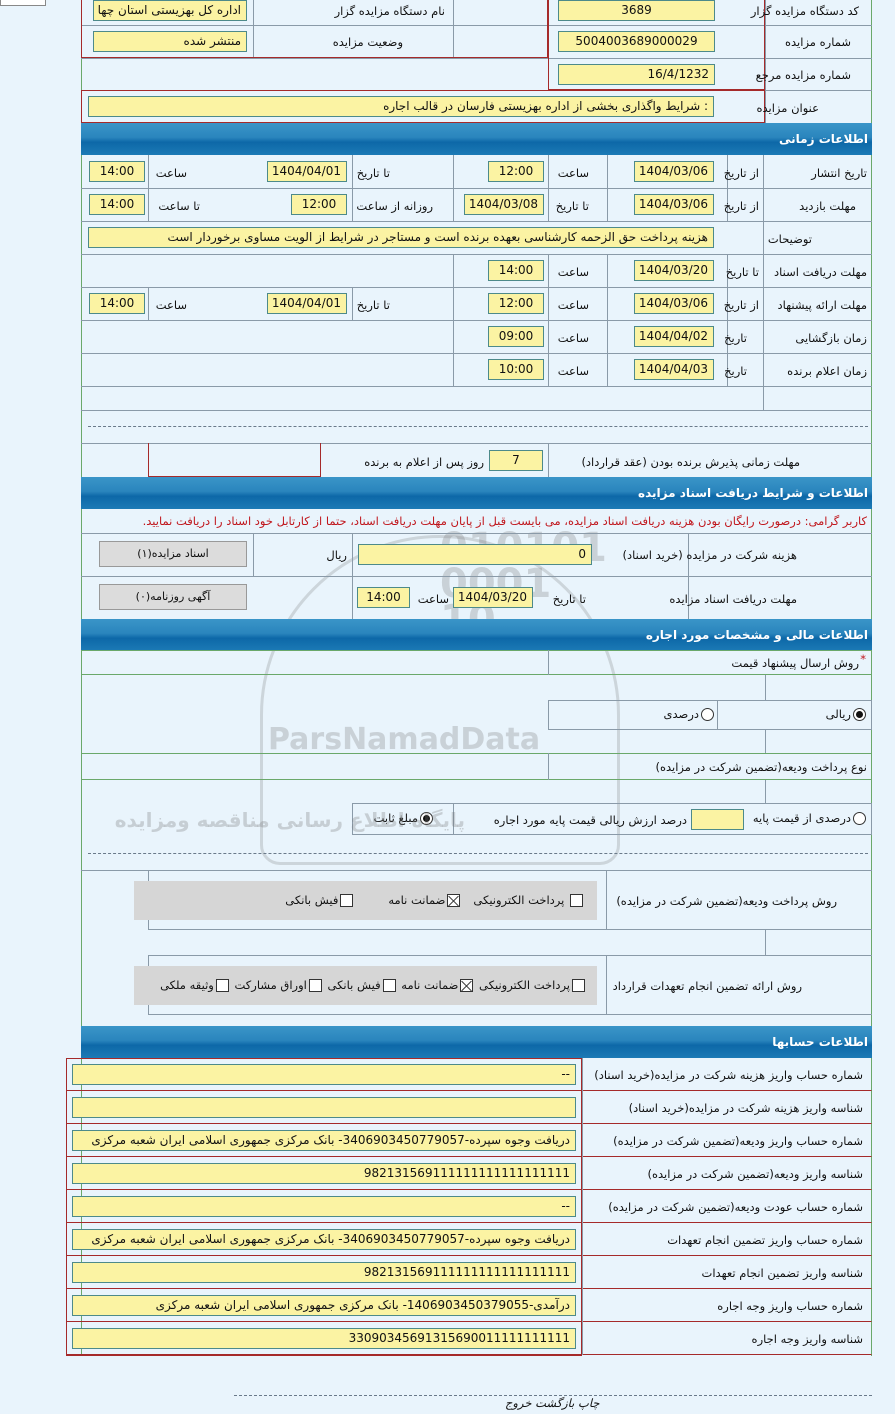 Image resolution: width=895 pixels, height=1414 pixels. What do you see at coordinates (493, 597) in the screenshot?
I see `doc-receive-date: 1404/03/20` at bounding box center [493, 597].